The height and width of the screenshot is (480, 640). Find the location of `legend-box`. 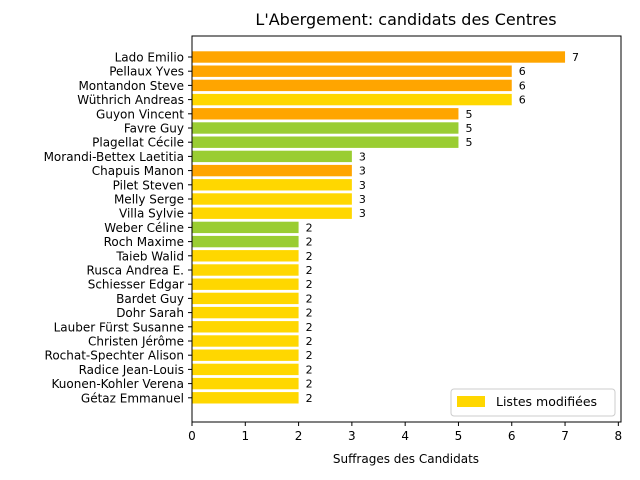

legend-box is located at coordinates (533, 402).